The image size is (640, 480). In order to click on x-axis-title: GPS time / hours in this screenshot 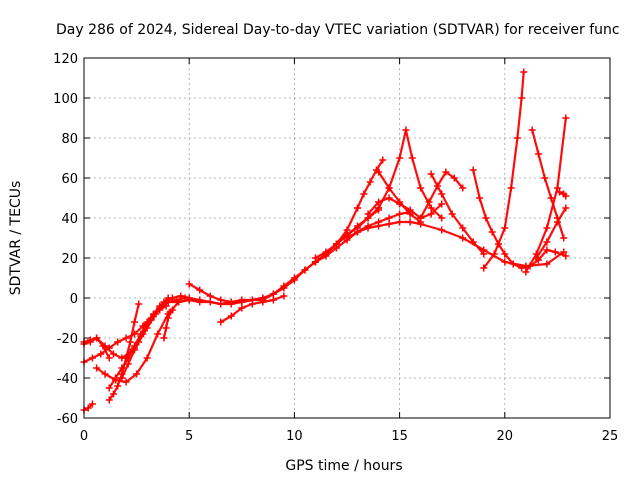, I will do `click(343, 466)`.